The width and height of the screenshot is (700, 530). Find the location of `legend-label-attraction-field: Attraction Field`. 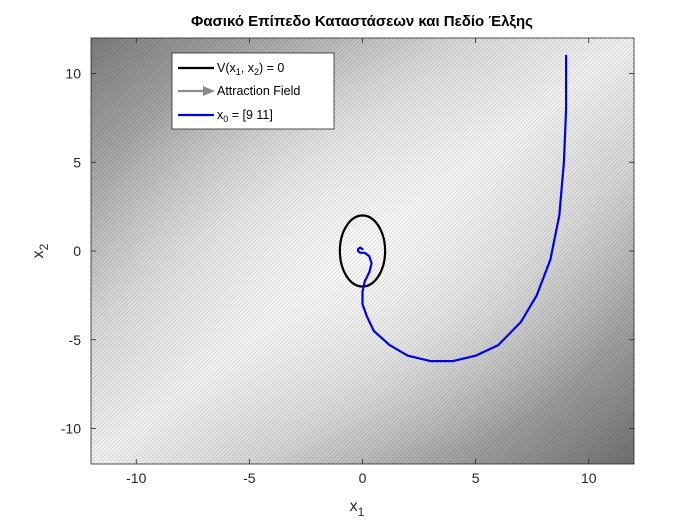

legend-label-attraction-field: Attraction Field is located at coordinates (258, 91).